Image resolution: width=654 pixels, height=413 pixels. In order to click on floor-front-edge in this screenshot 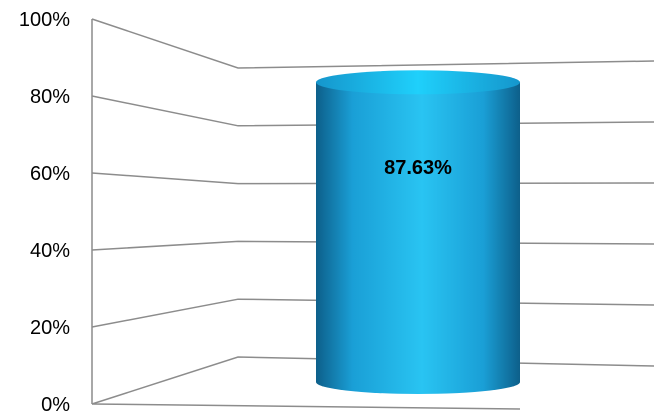, I will do `click(306, 406)`.